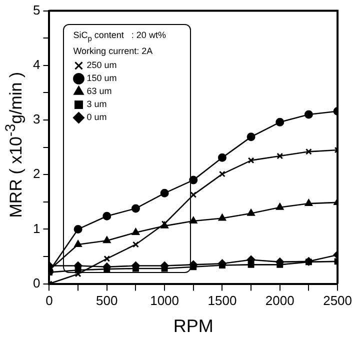 The image size is (355, 342). What do you see at coordinates (49, 300) in the screenshot?
I see `x-tick-label: 0` at bounding box center [49, 300].